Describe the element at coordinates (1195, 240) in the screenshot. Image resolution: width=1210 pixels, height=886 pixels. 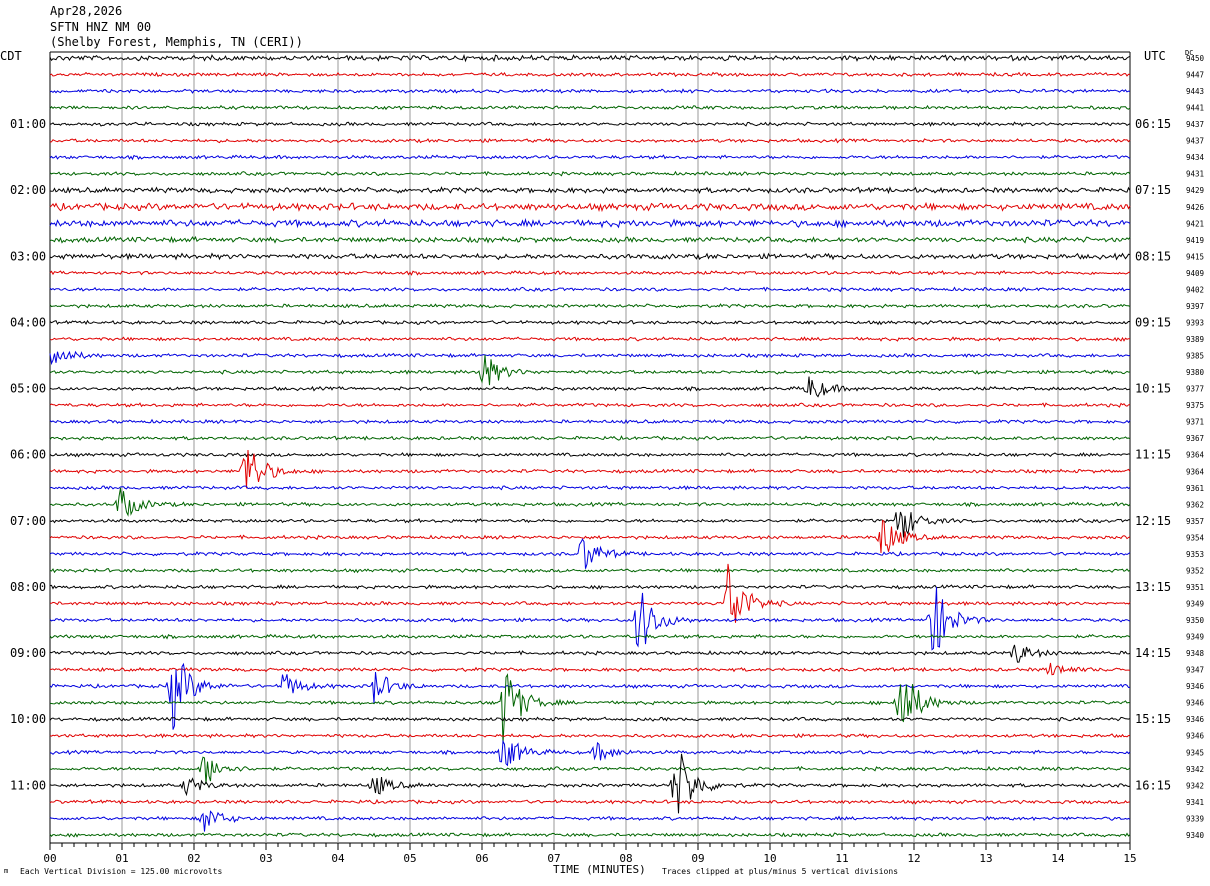
I see `dc-value: 9419` at that location.